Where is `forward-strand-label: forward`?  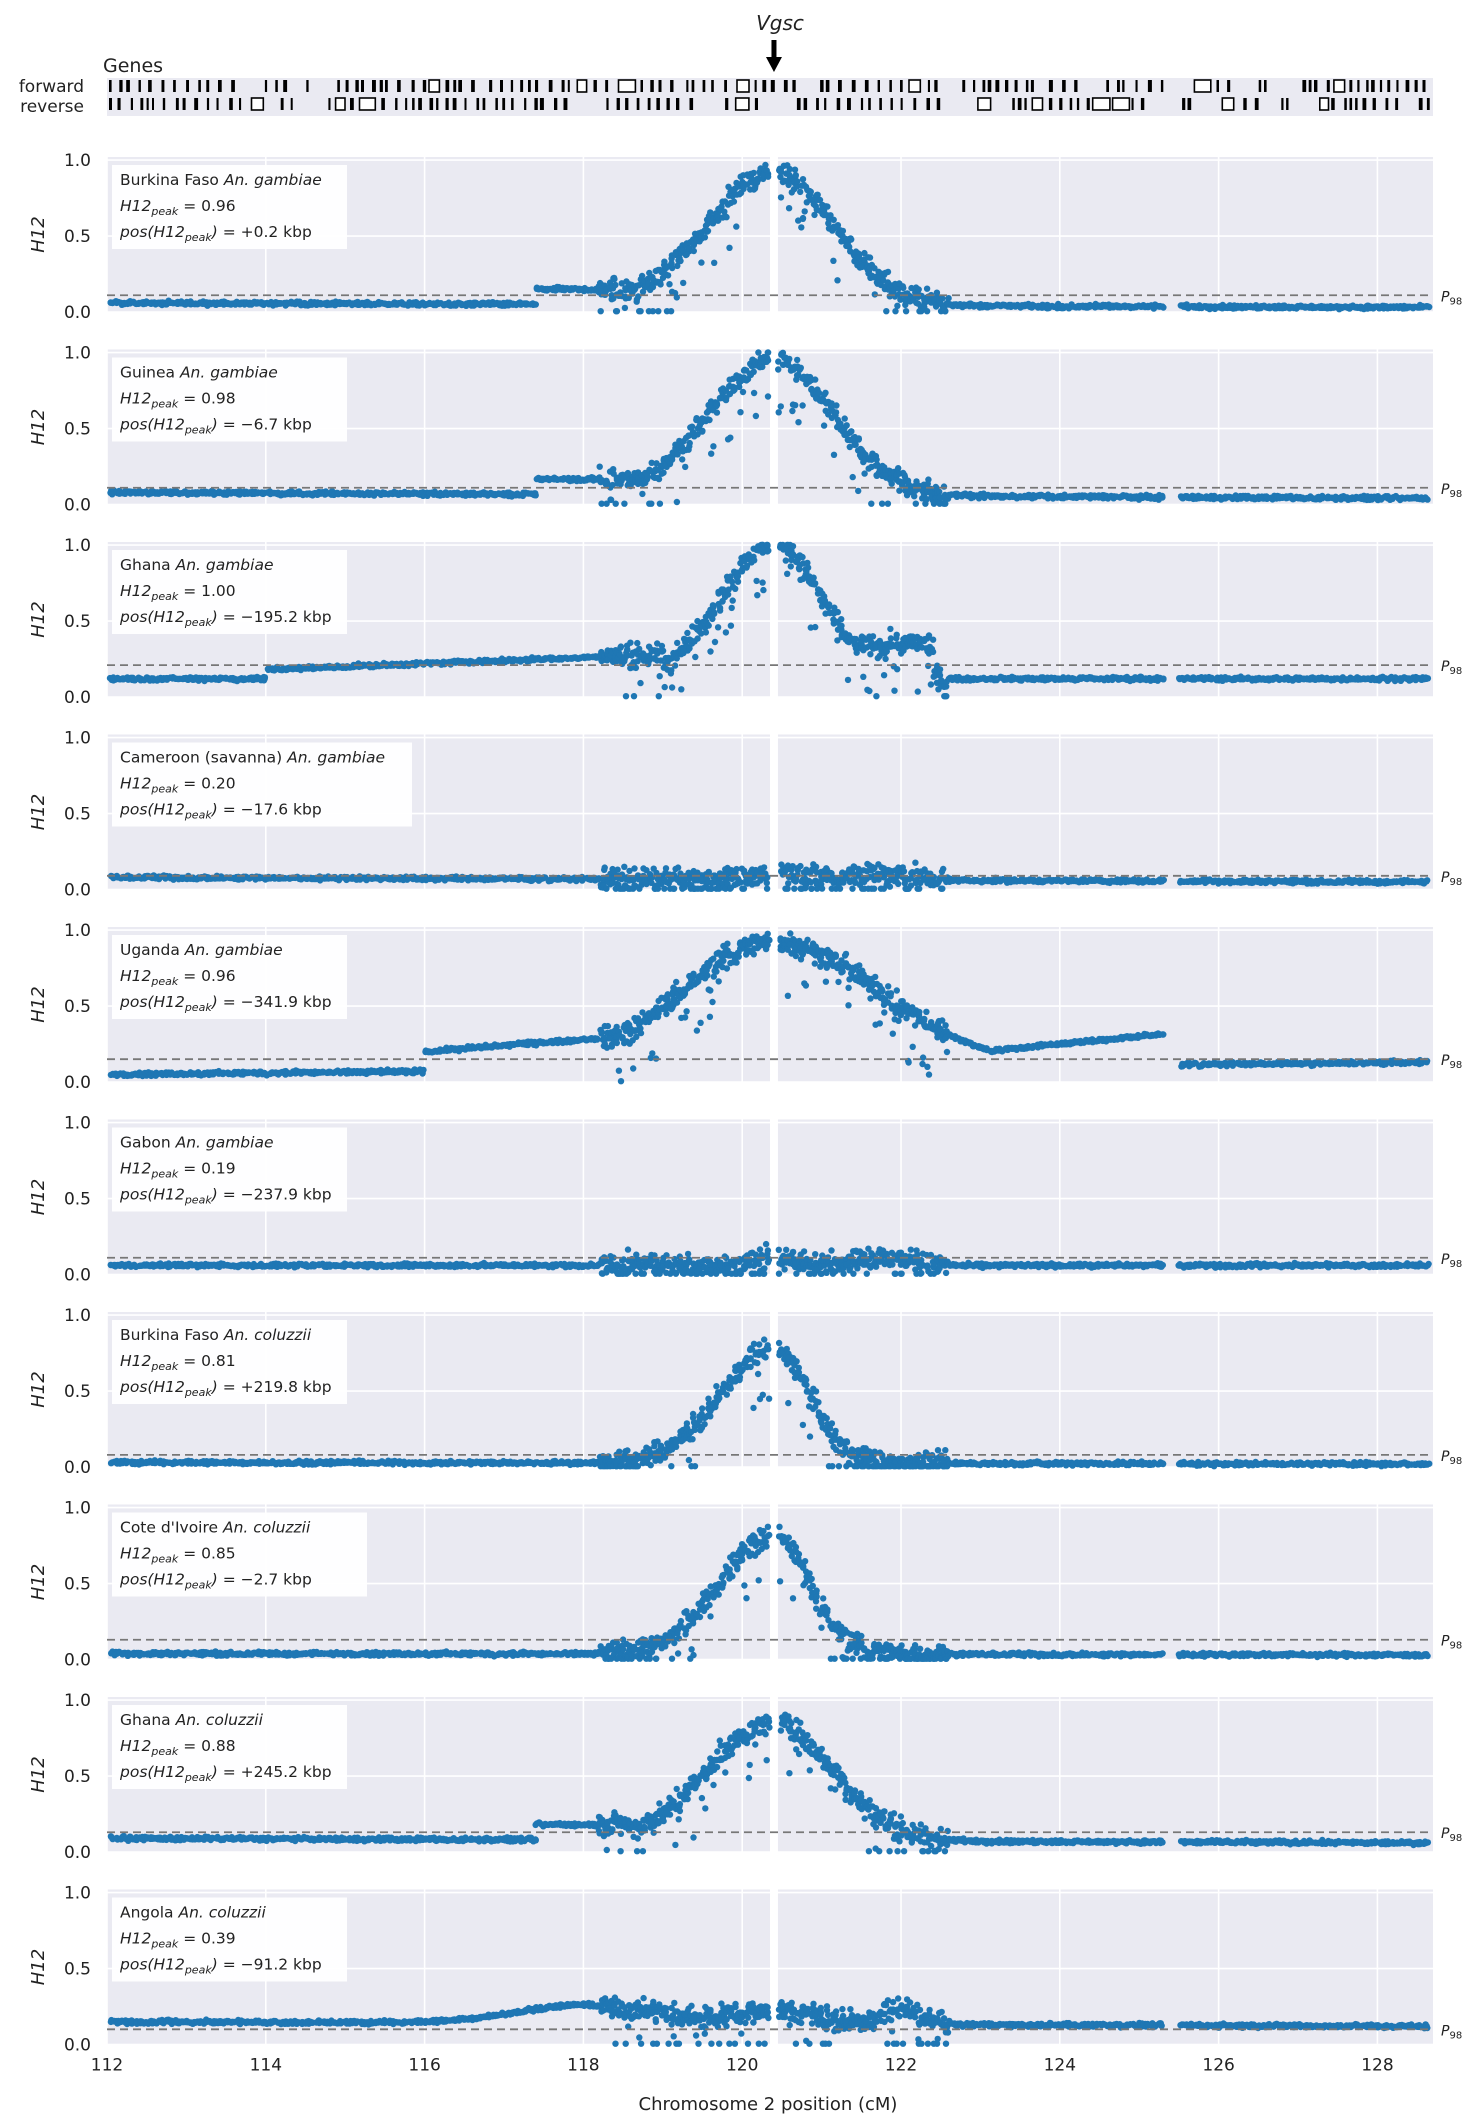 forward-strand-label: forward is located at coordinates (51, 87).